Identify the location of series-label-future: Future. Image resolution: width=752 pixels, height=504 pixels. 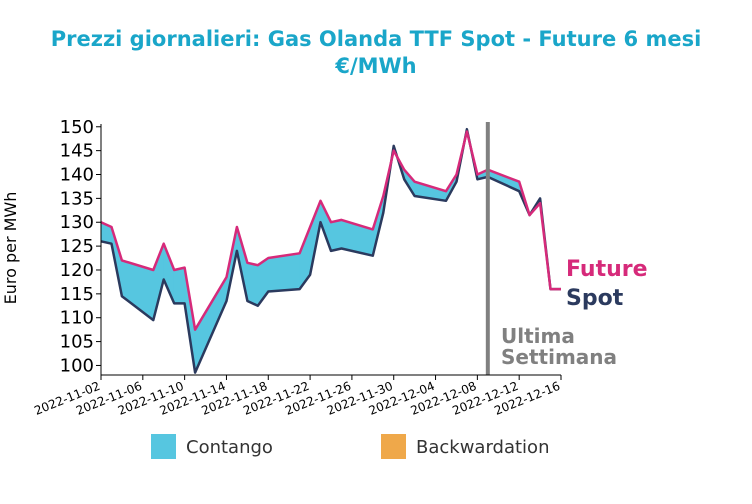
(607, 269).